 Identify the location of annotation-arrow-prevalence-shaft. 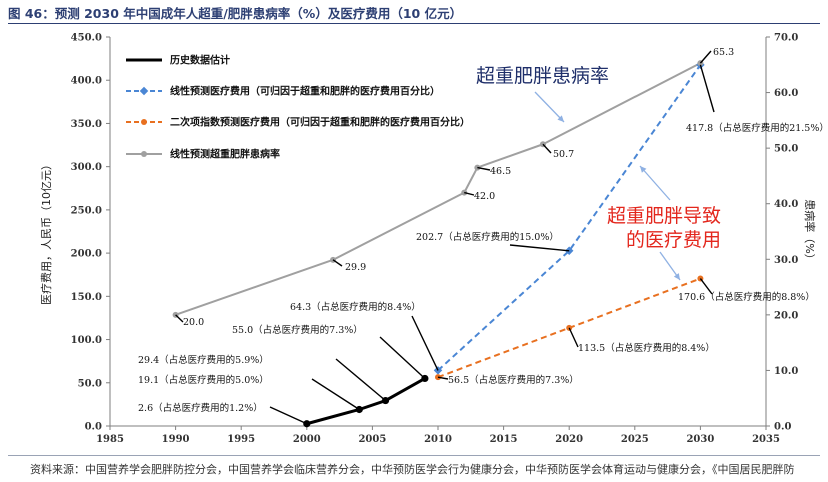
(549, 107).